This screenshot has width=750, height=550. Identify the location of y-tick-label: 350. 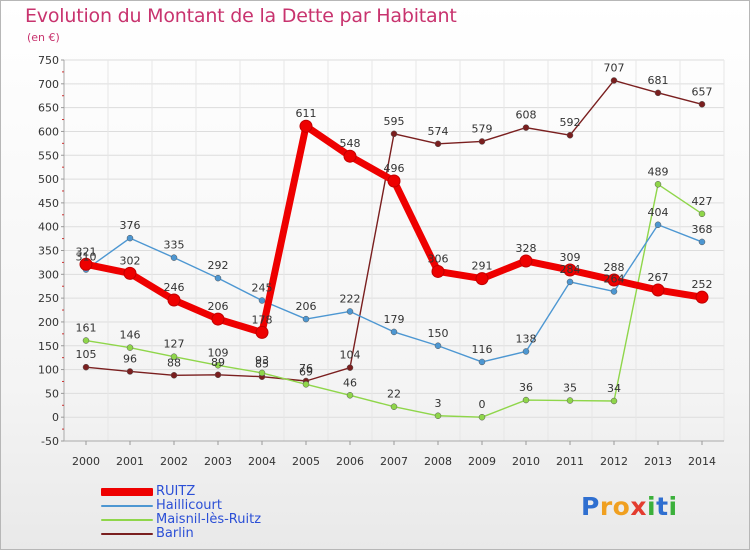
(48, 251).